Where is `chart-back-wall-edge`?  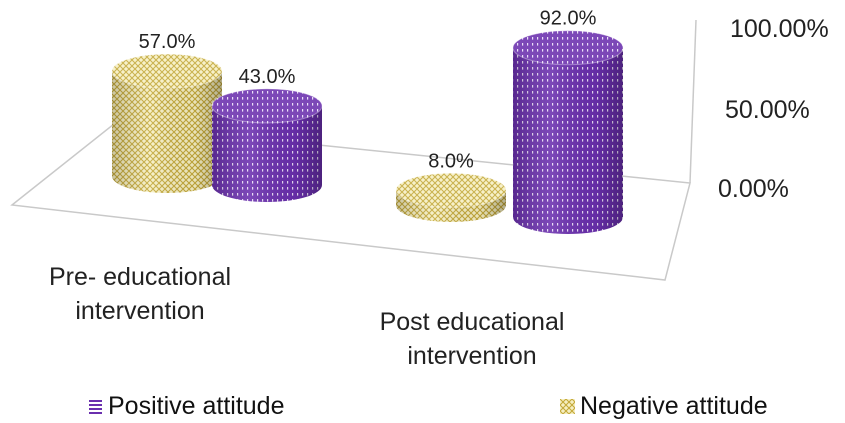 chart-back-wall-edge is located at coordinates (693, 101).